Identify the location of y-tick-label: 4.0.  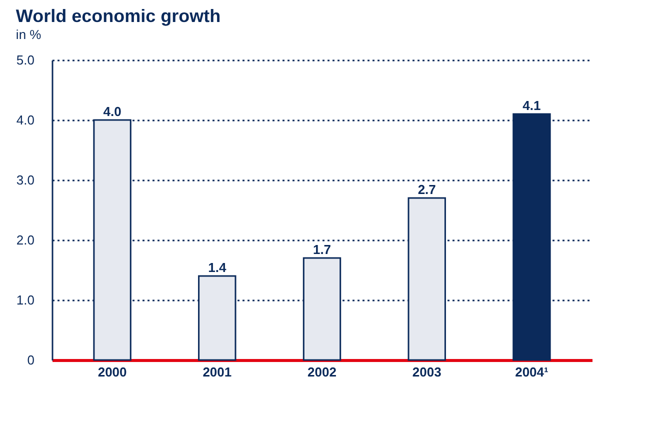
(25, 120).